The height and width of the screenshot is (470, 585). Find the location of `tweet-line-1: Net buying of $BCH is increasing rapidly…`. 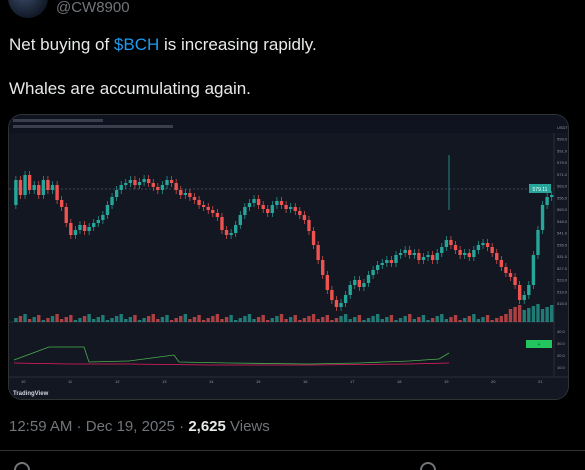

tweet-line-1: Net buying of $BCH is increasing rapidly… is located at coordinates (163, 44).